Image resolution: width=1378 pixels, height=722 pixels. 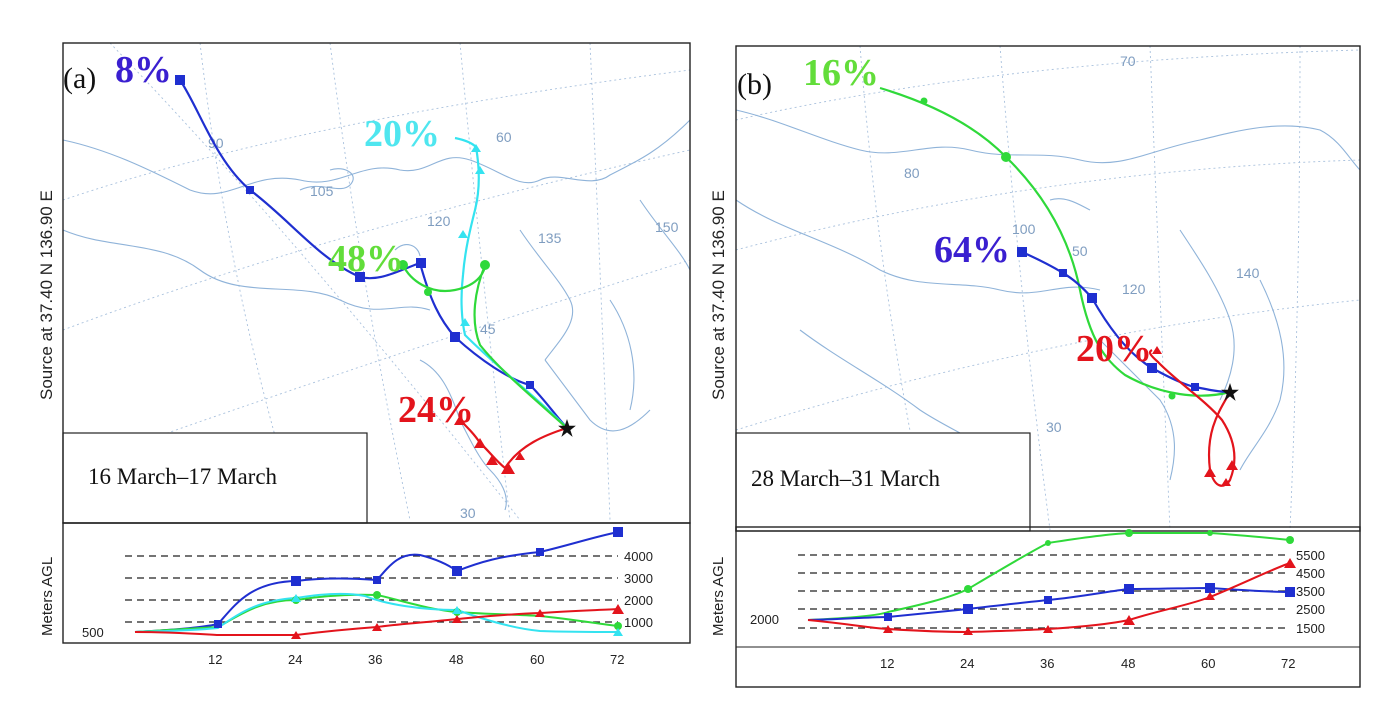 What do you see at coordinates (638, 578) in the screenshot?
I see `height-tick: 3000` at bounding box center [638, 578].